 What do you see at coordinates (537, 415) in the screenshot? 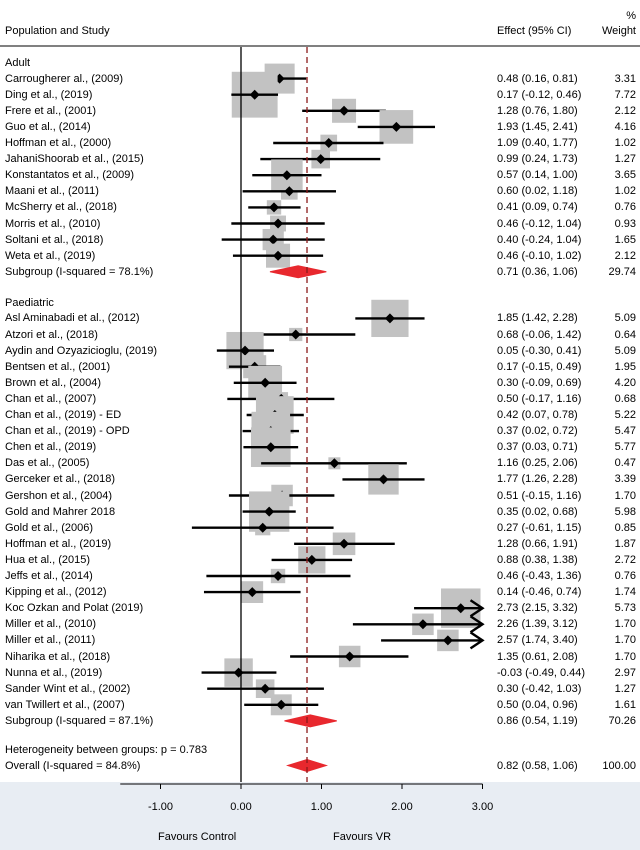
I see `effect-ci-text: 0.42 (0.07, 0.78)` at bounding box center [537, 415].